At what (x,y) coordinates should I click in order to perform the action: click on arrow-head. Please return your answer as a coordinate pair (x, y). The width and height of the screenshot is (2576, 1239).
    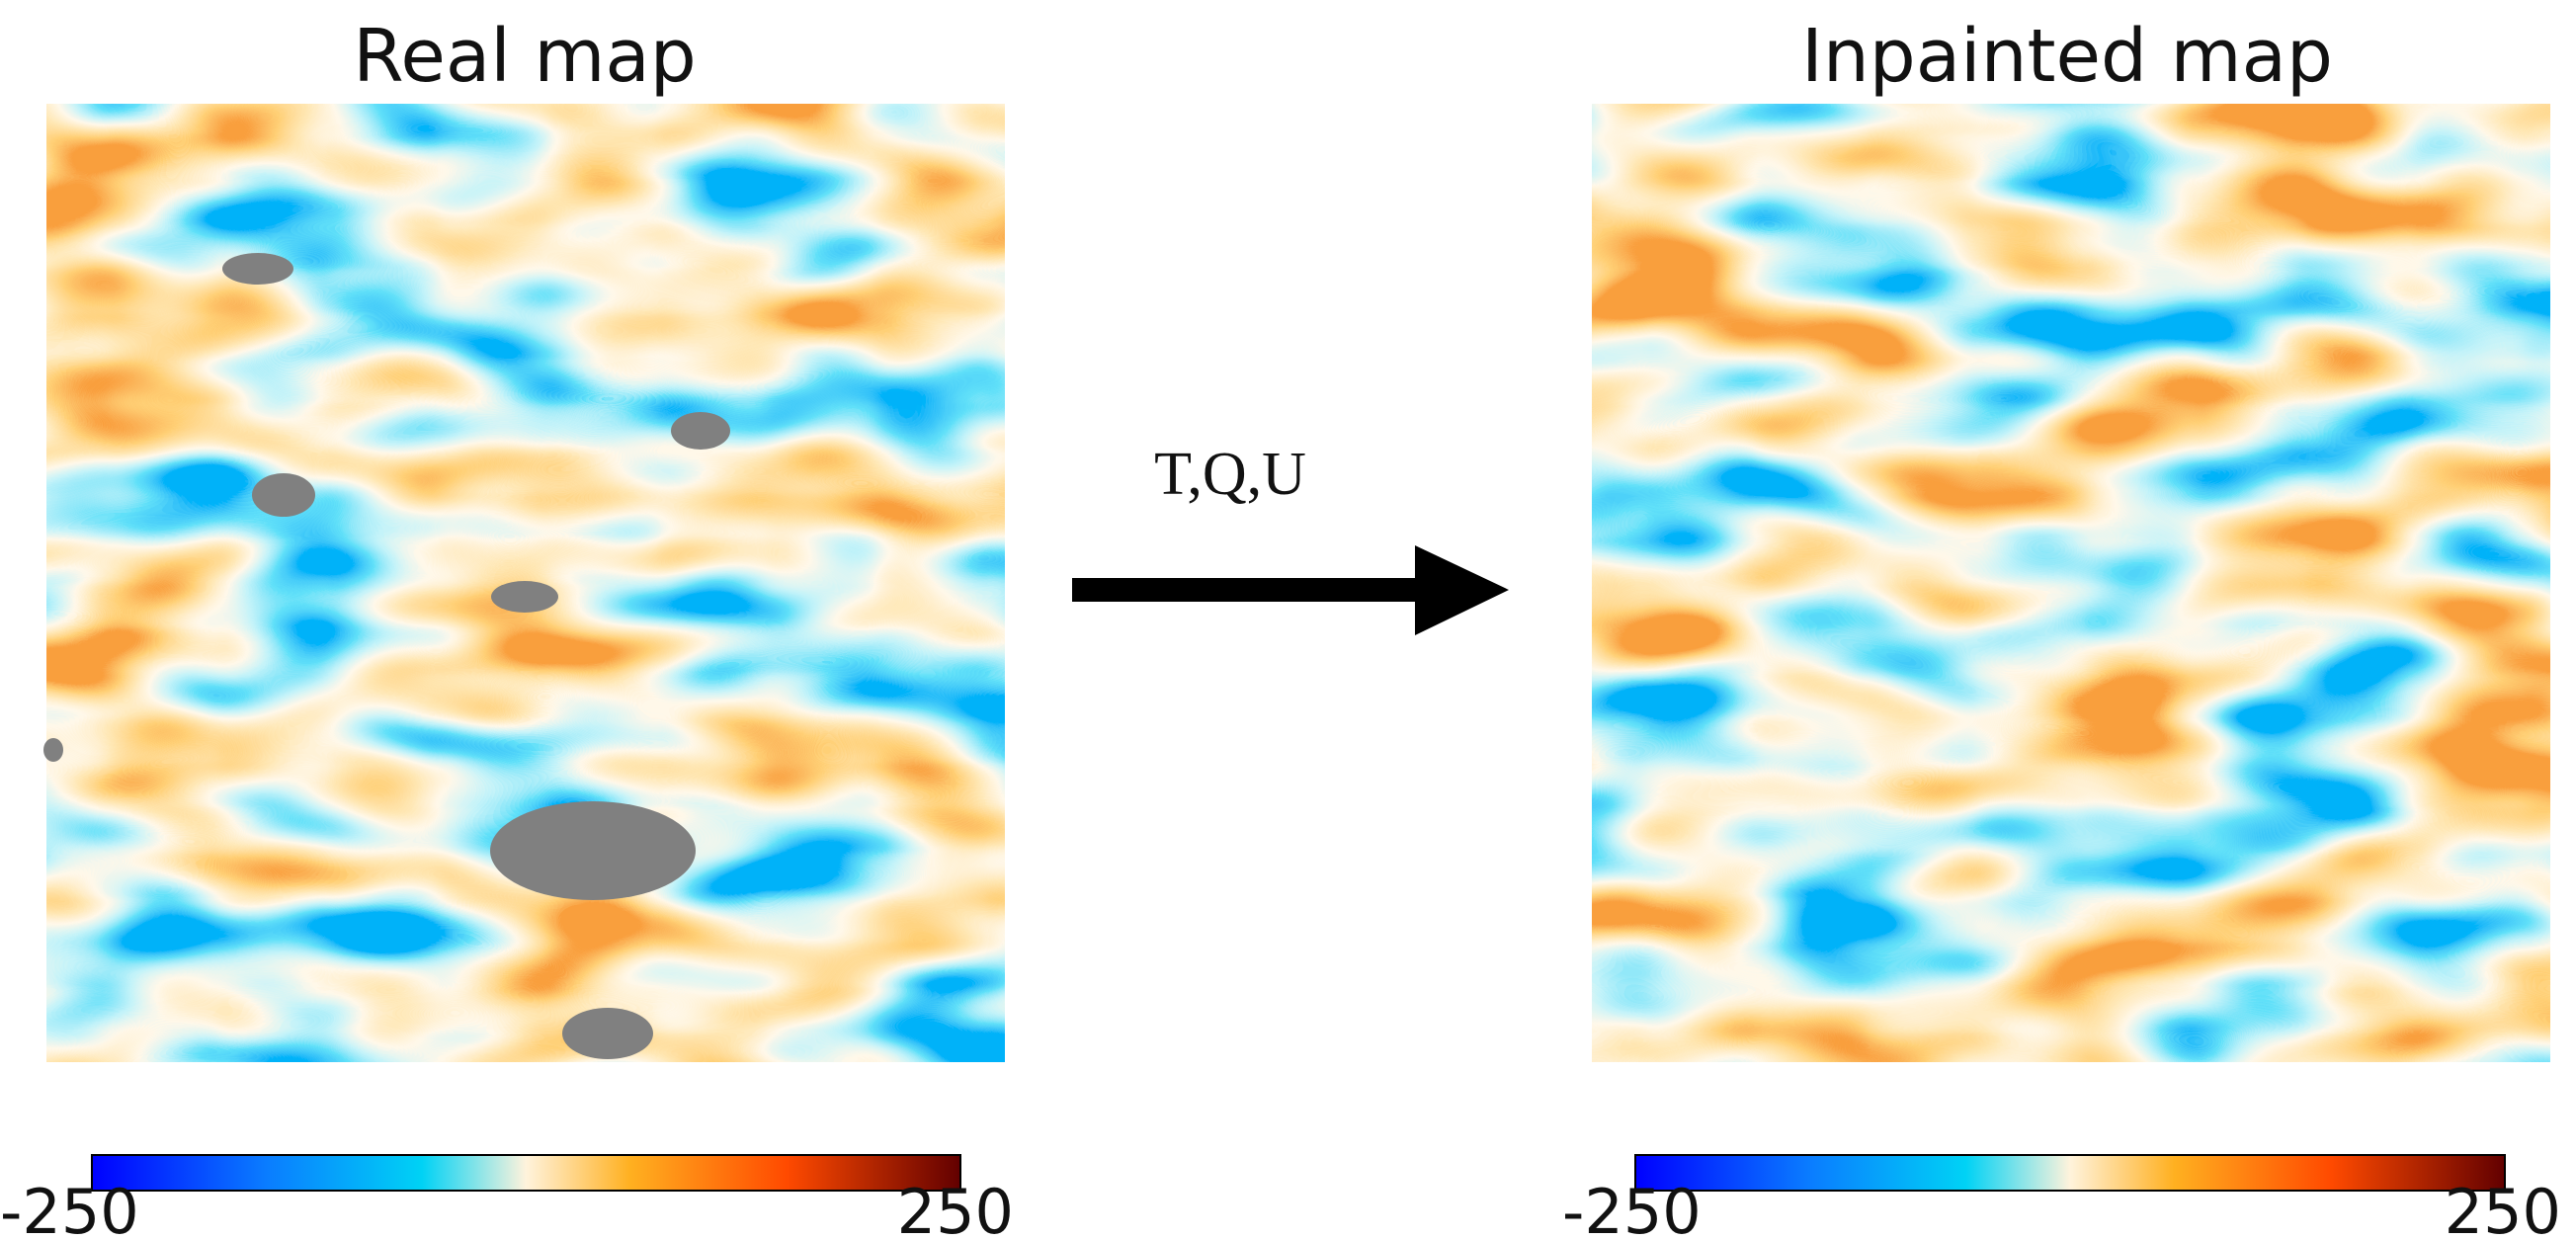
    Looking at the image, I should click on (1462, 590).